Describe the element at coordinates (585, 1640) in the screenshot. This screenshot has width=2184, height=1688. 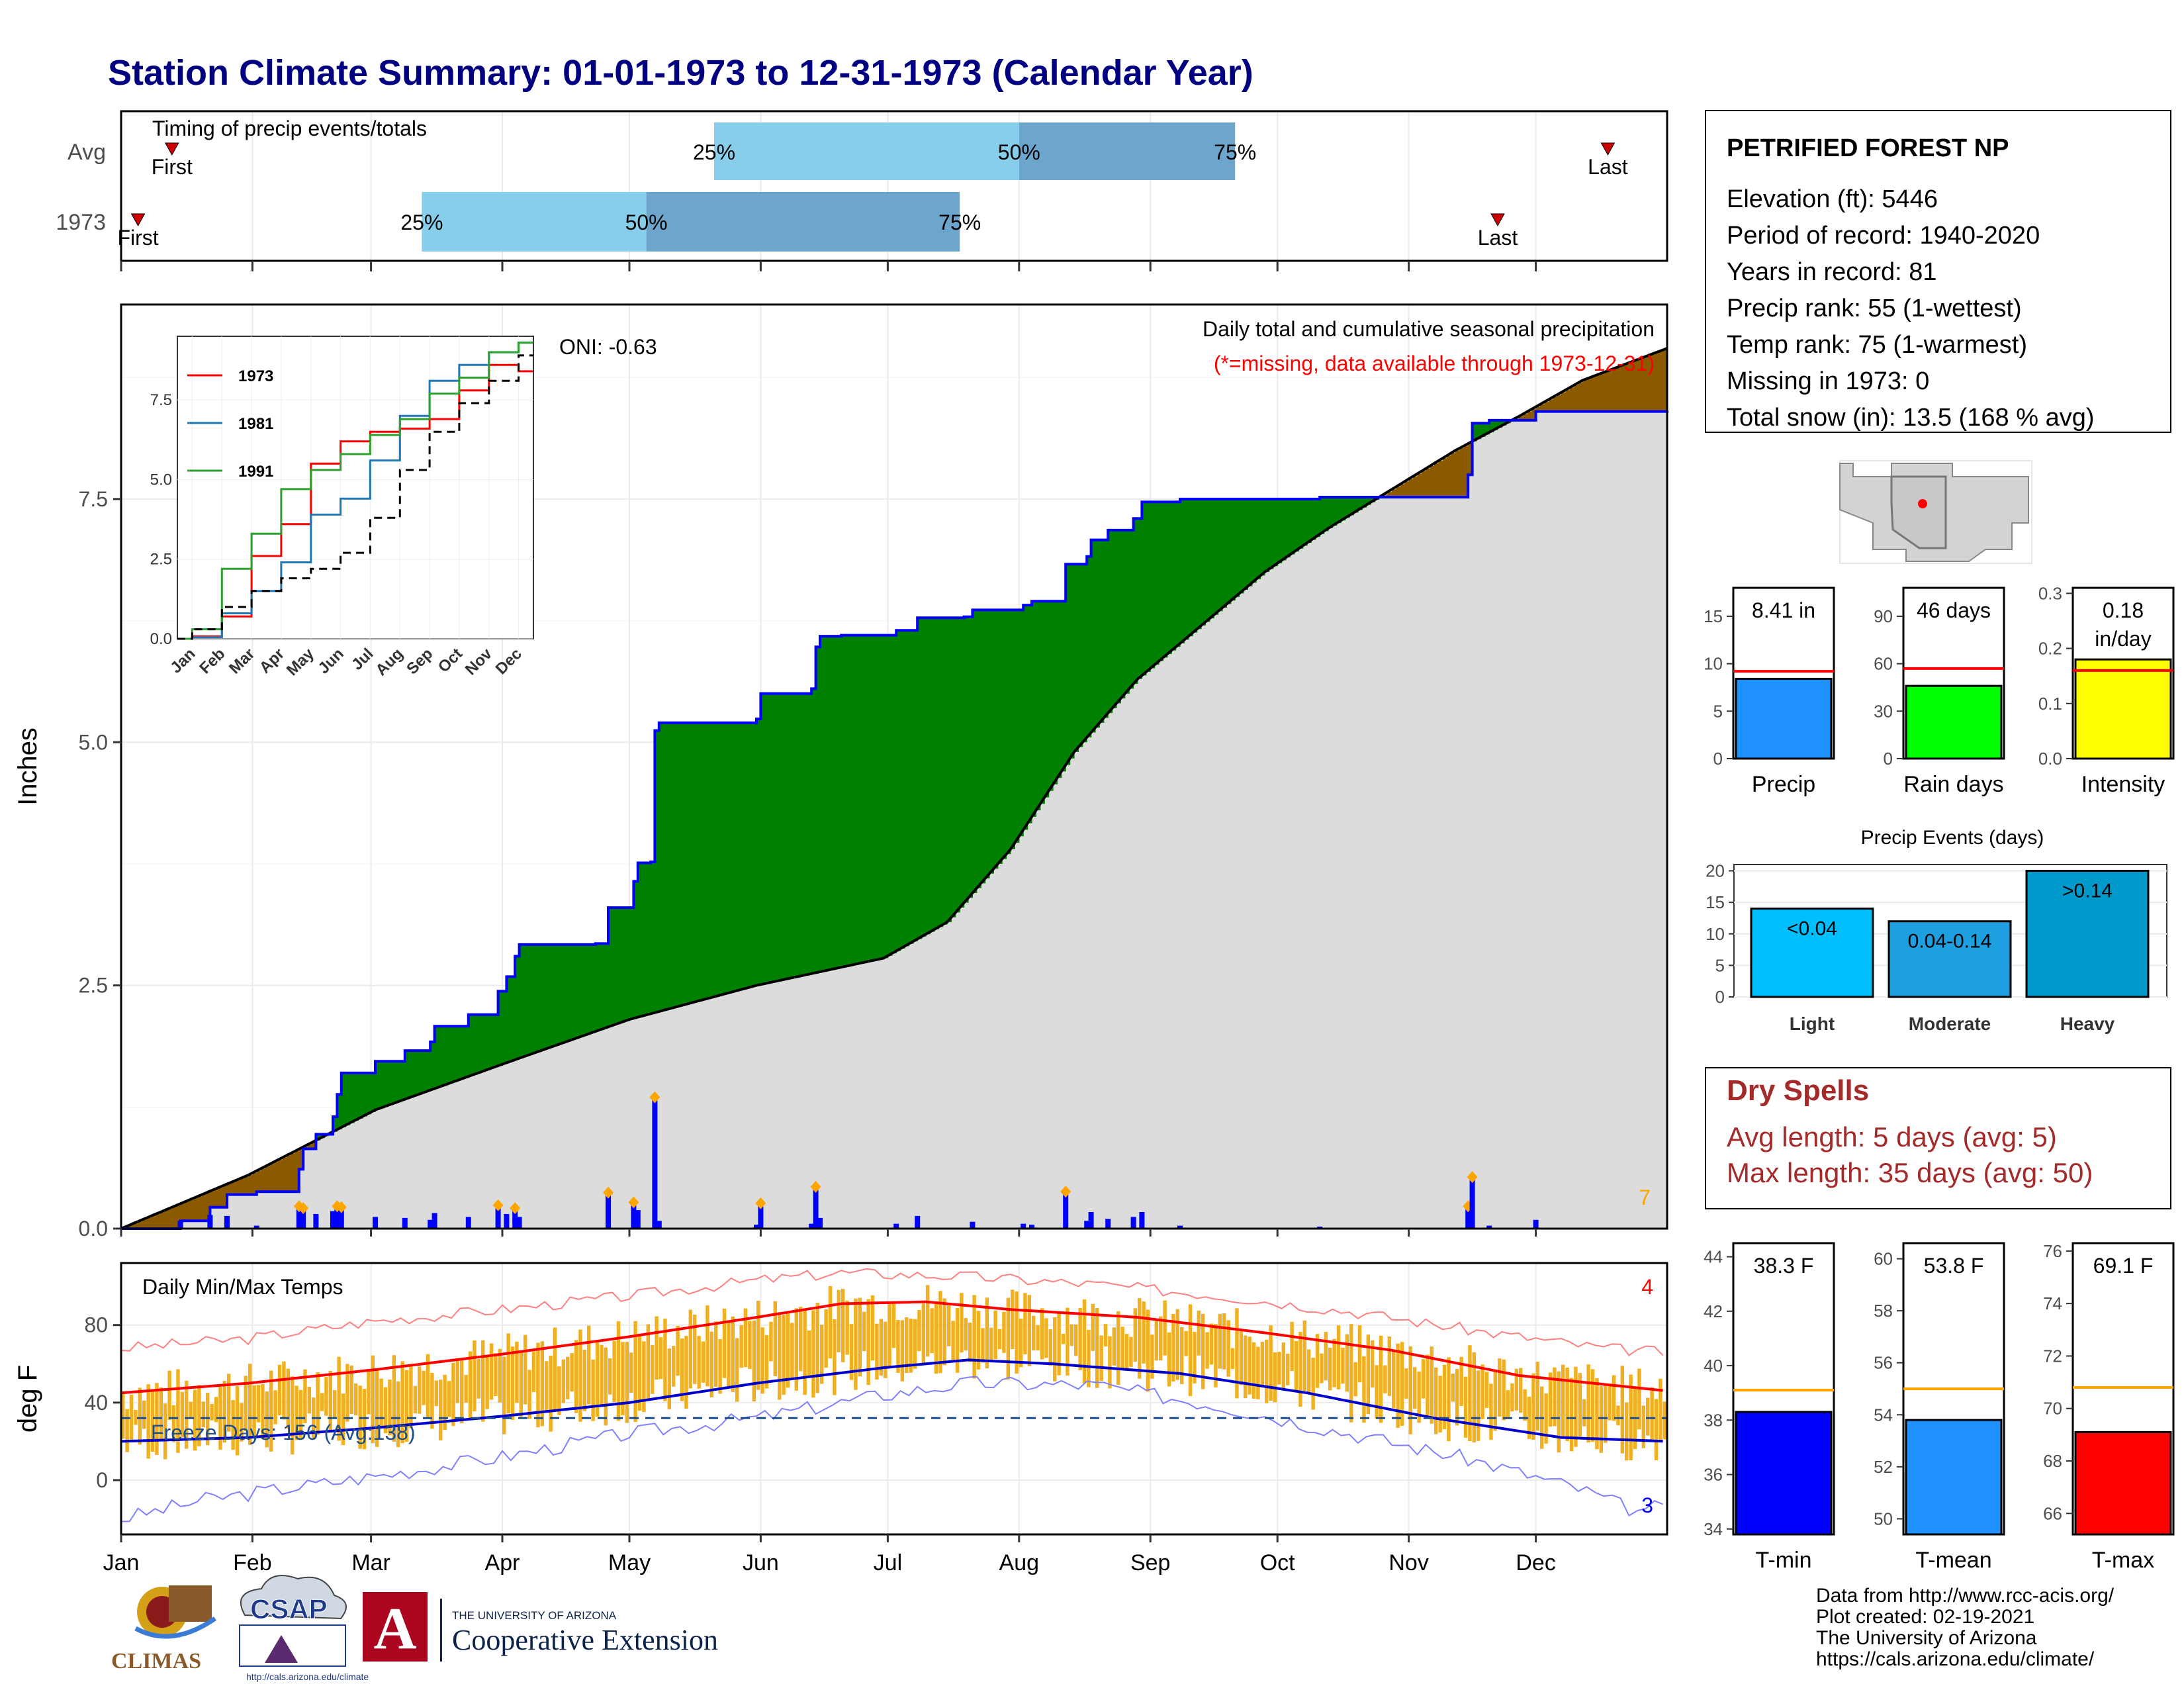
I see `ua-line2: Cooperative Extension` at that location.